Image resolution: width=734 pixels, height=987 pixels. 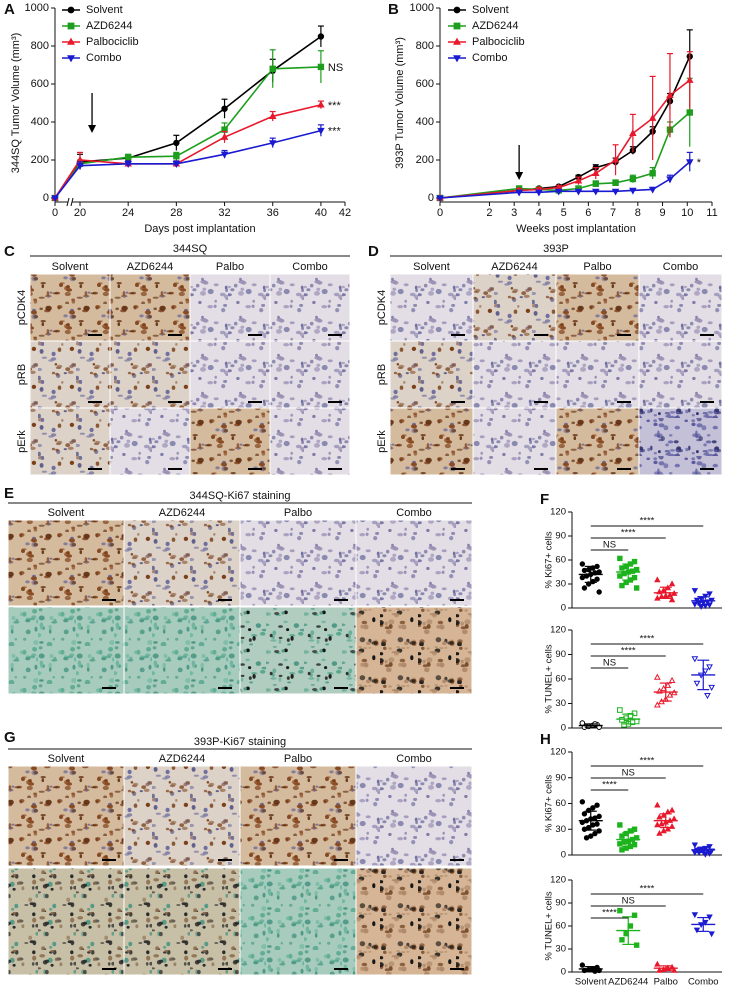 I want to click on x-tick-label: 9, so click(x=662, y=213).